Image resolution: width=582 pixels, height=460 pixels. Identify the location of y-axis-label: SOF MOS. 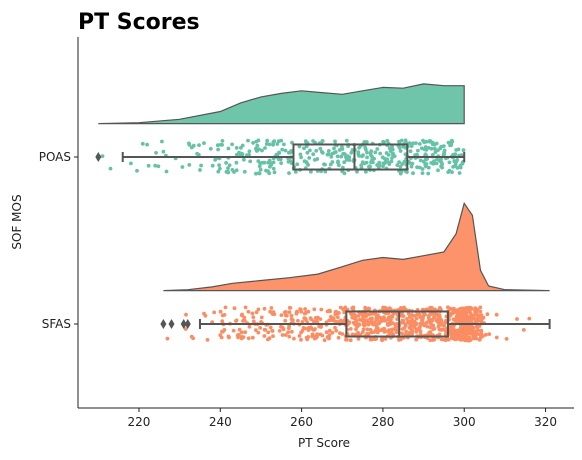
(17, 221).